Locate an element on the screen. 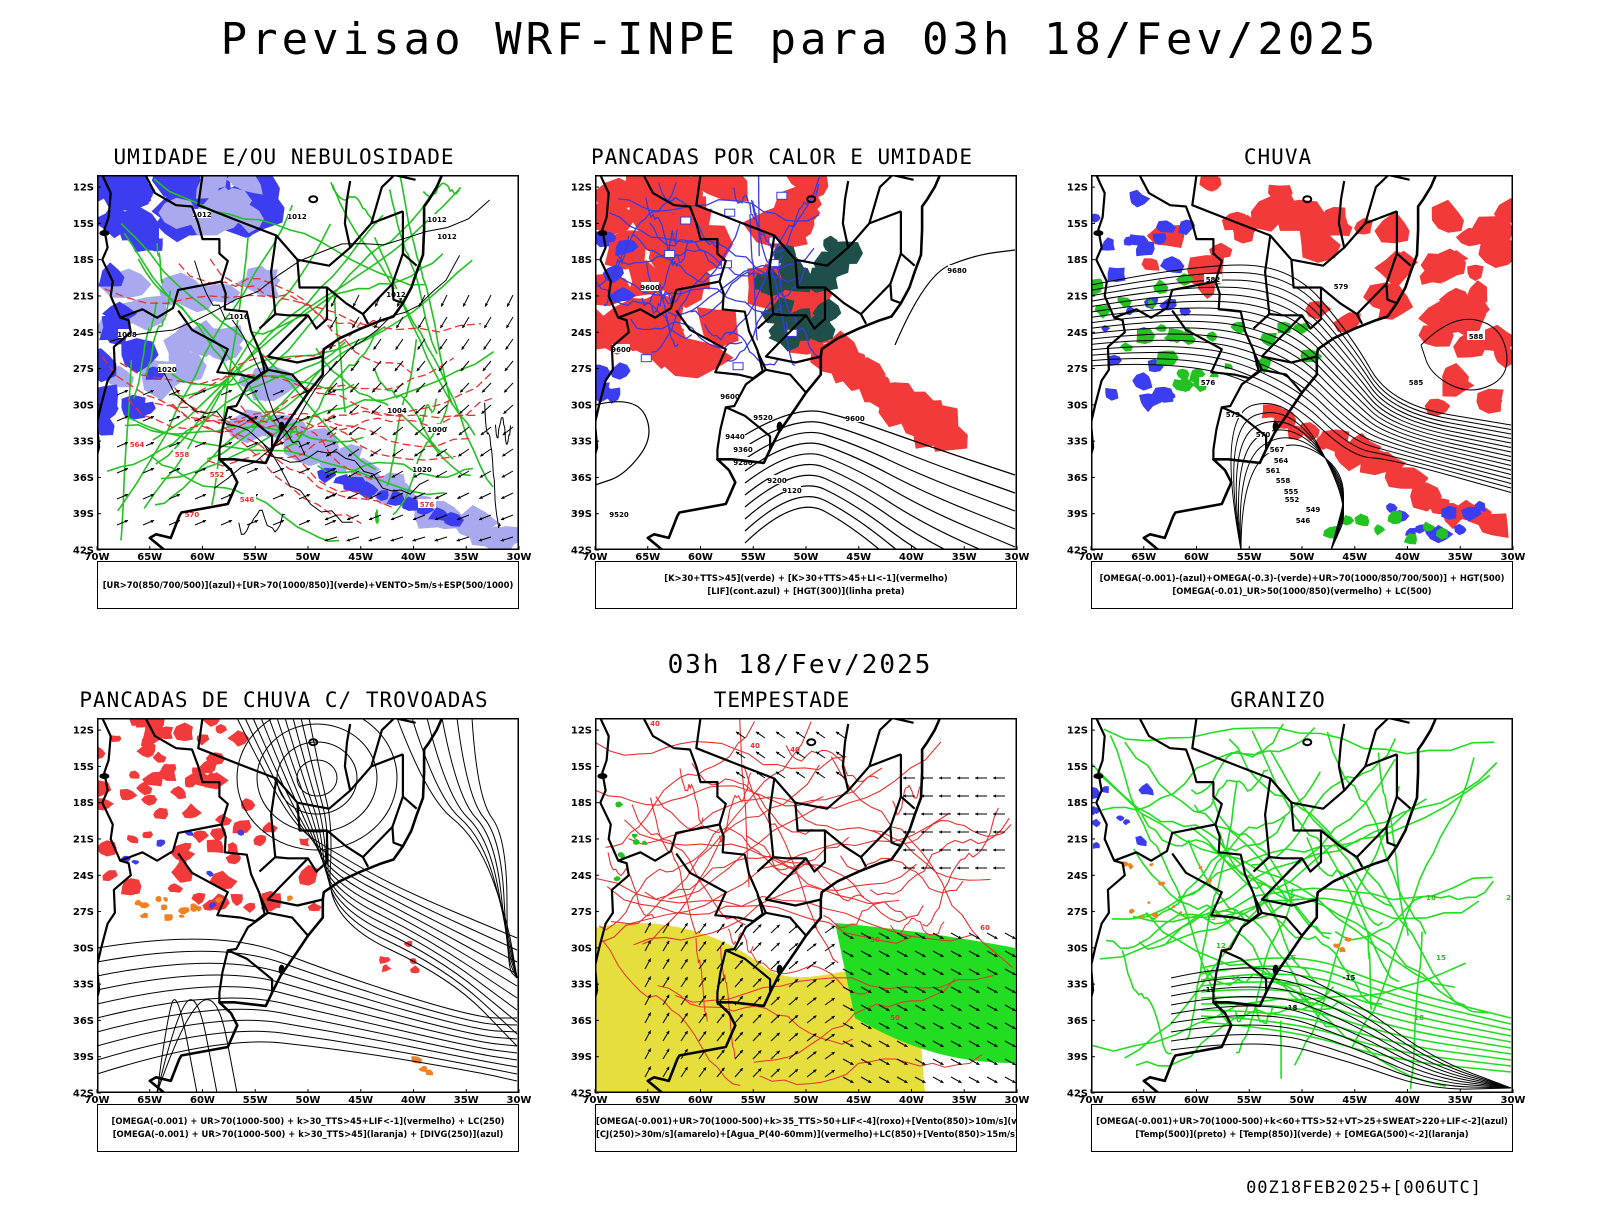 The image size is (1600, 1208). contour-label: 9600 is located at coordinates (730, 397).